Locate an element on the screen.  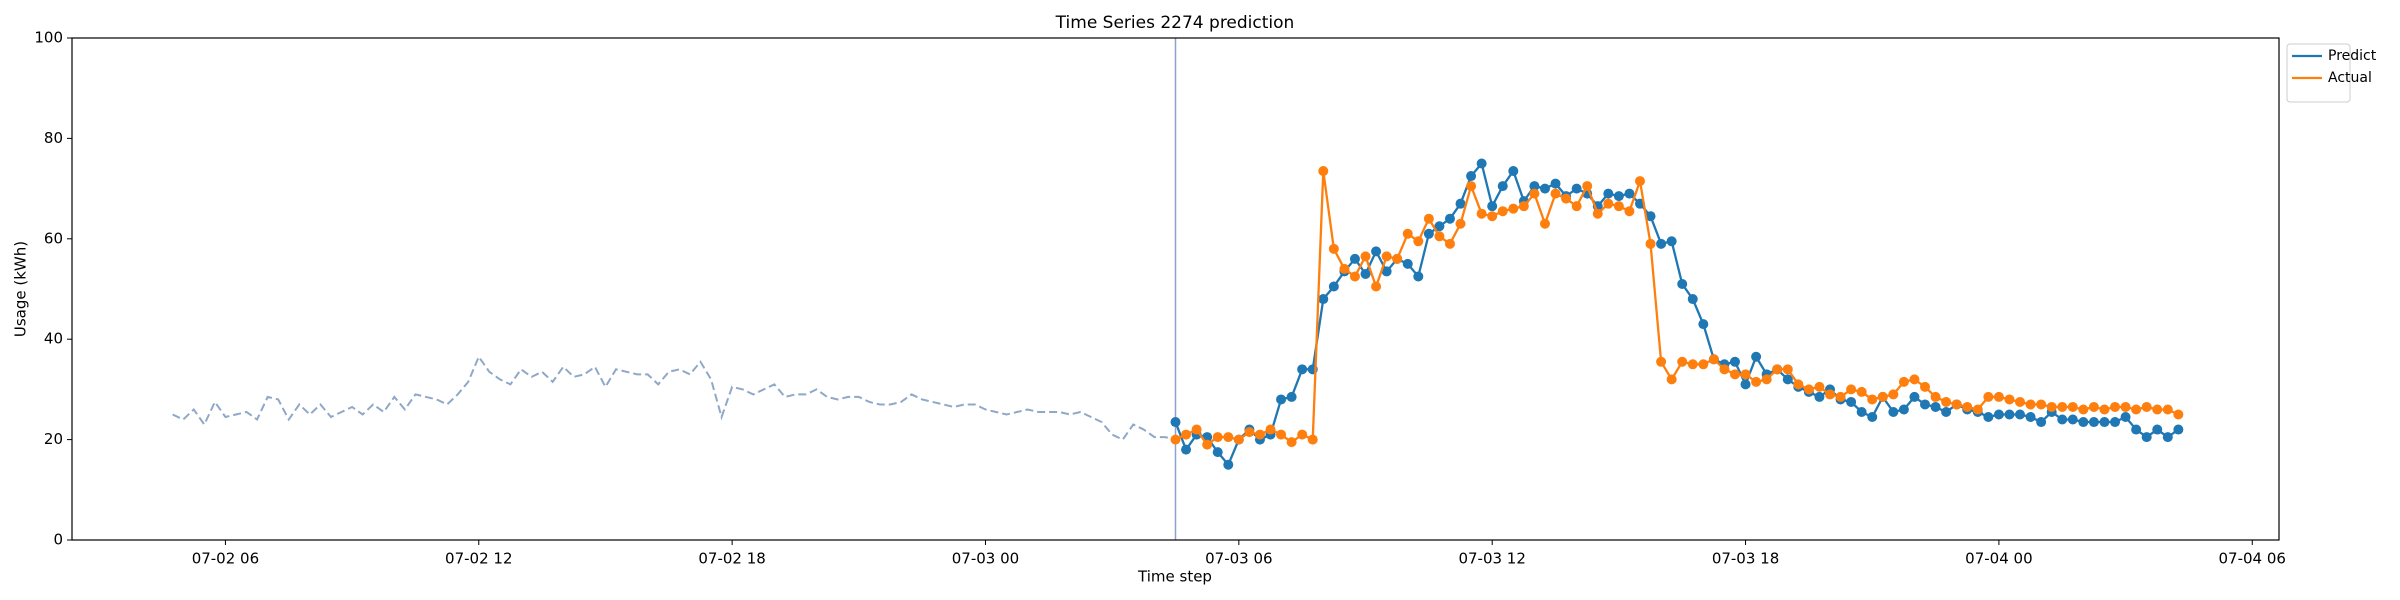
x-tick-label: 07-03 00 is located at coordinates (985, 559).